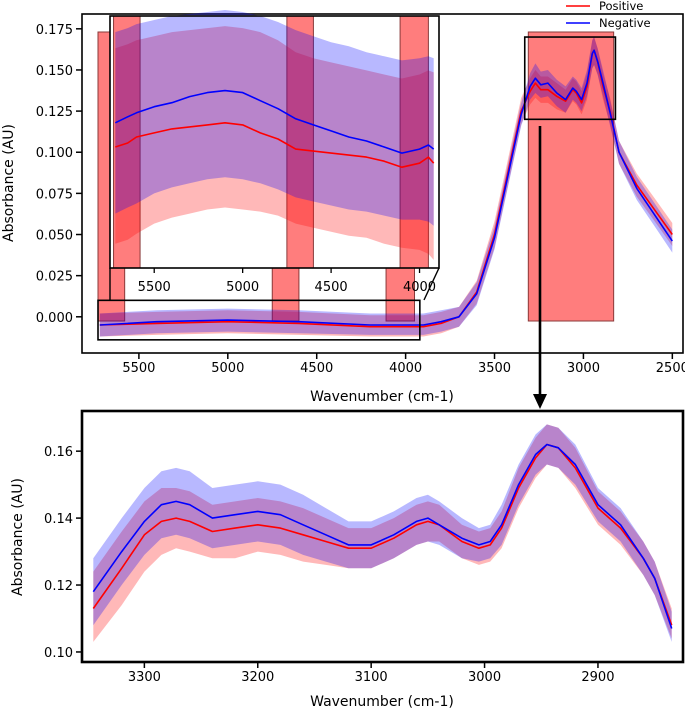 The image size is (685, 710). What do you see at coordinates (58, 519) in the screenshot?
I see `bottom-ytick-label: 0.14` at bounding box center [58, 519].